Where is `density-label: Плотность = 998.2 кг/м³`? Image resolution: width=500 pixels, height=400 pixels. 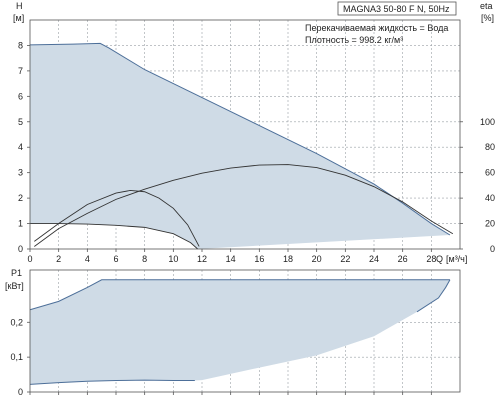
density-label: Плотность = 998.2 кг/м³ is located at coordinates (354, 40).